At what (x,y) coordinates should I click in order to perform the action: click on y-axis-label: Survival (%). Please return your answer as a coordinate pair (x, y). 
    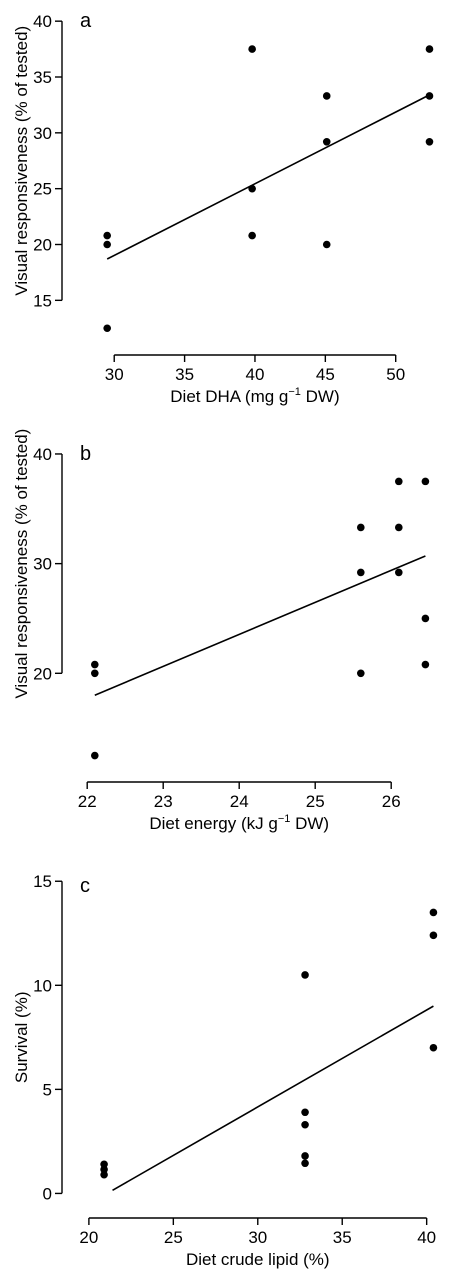
    Looking at the image, I should click on (21, 1038).